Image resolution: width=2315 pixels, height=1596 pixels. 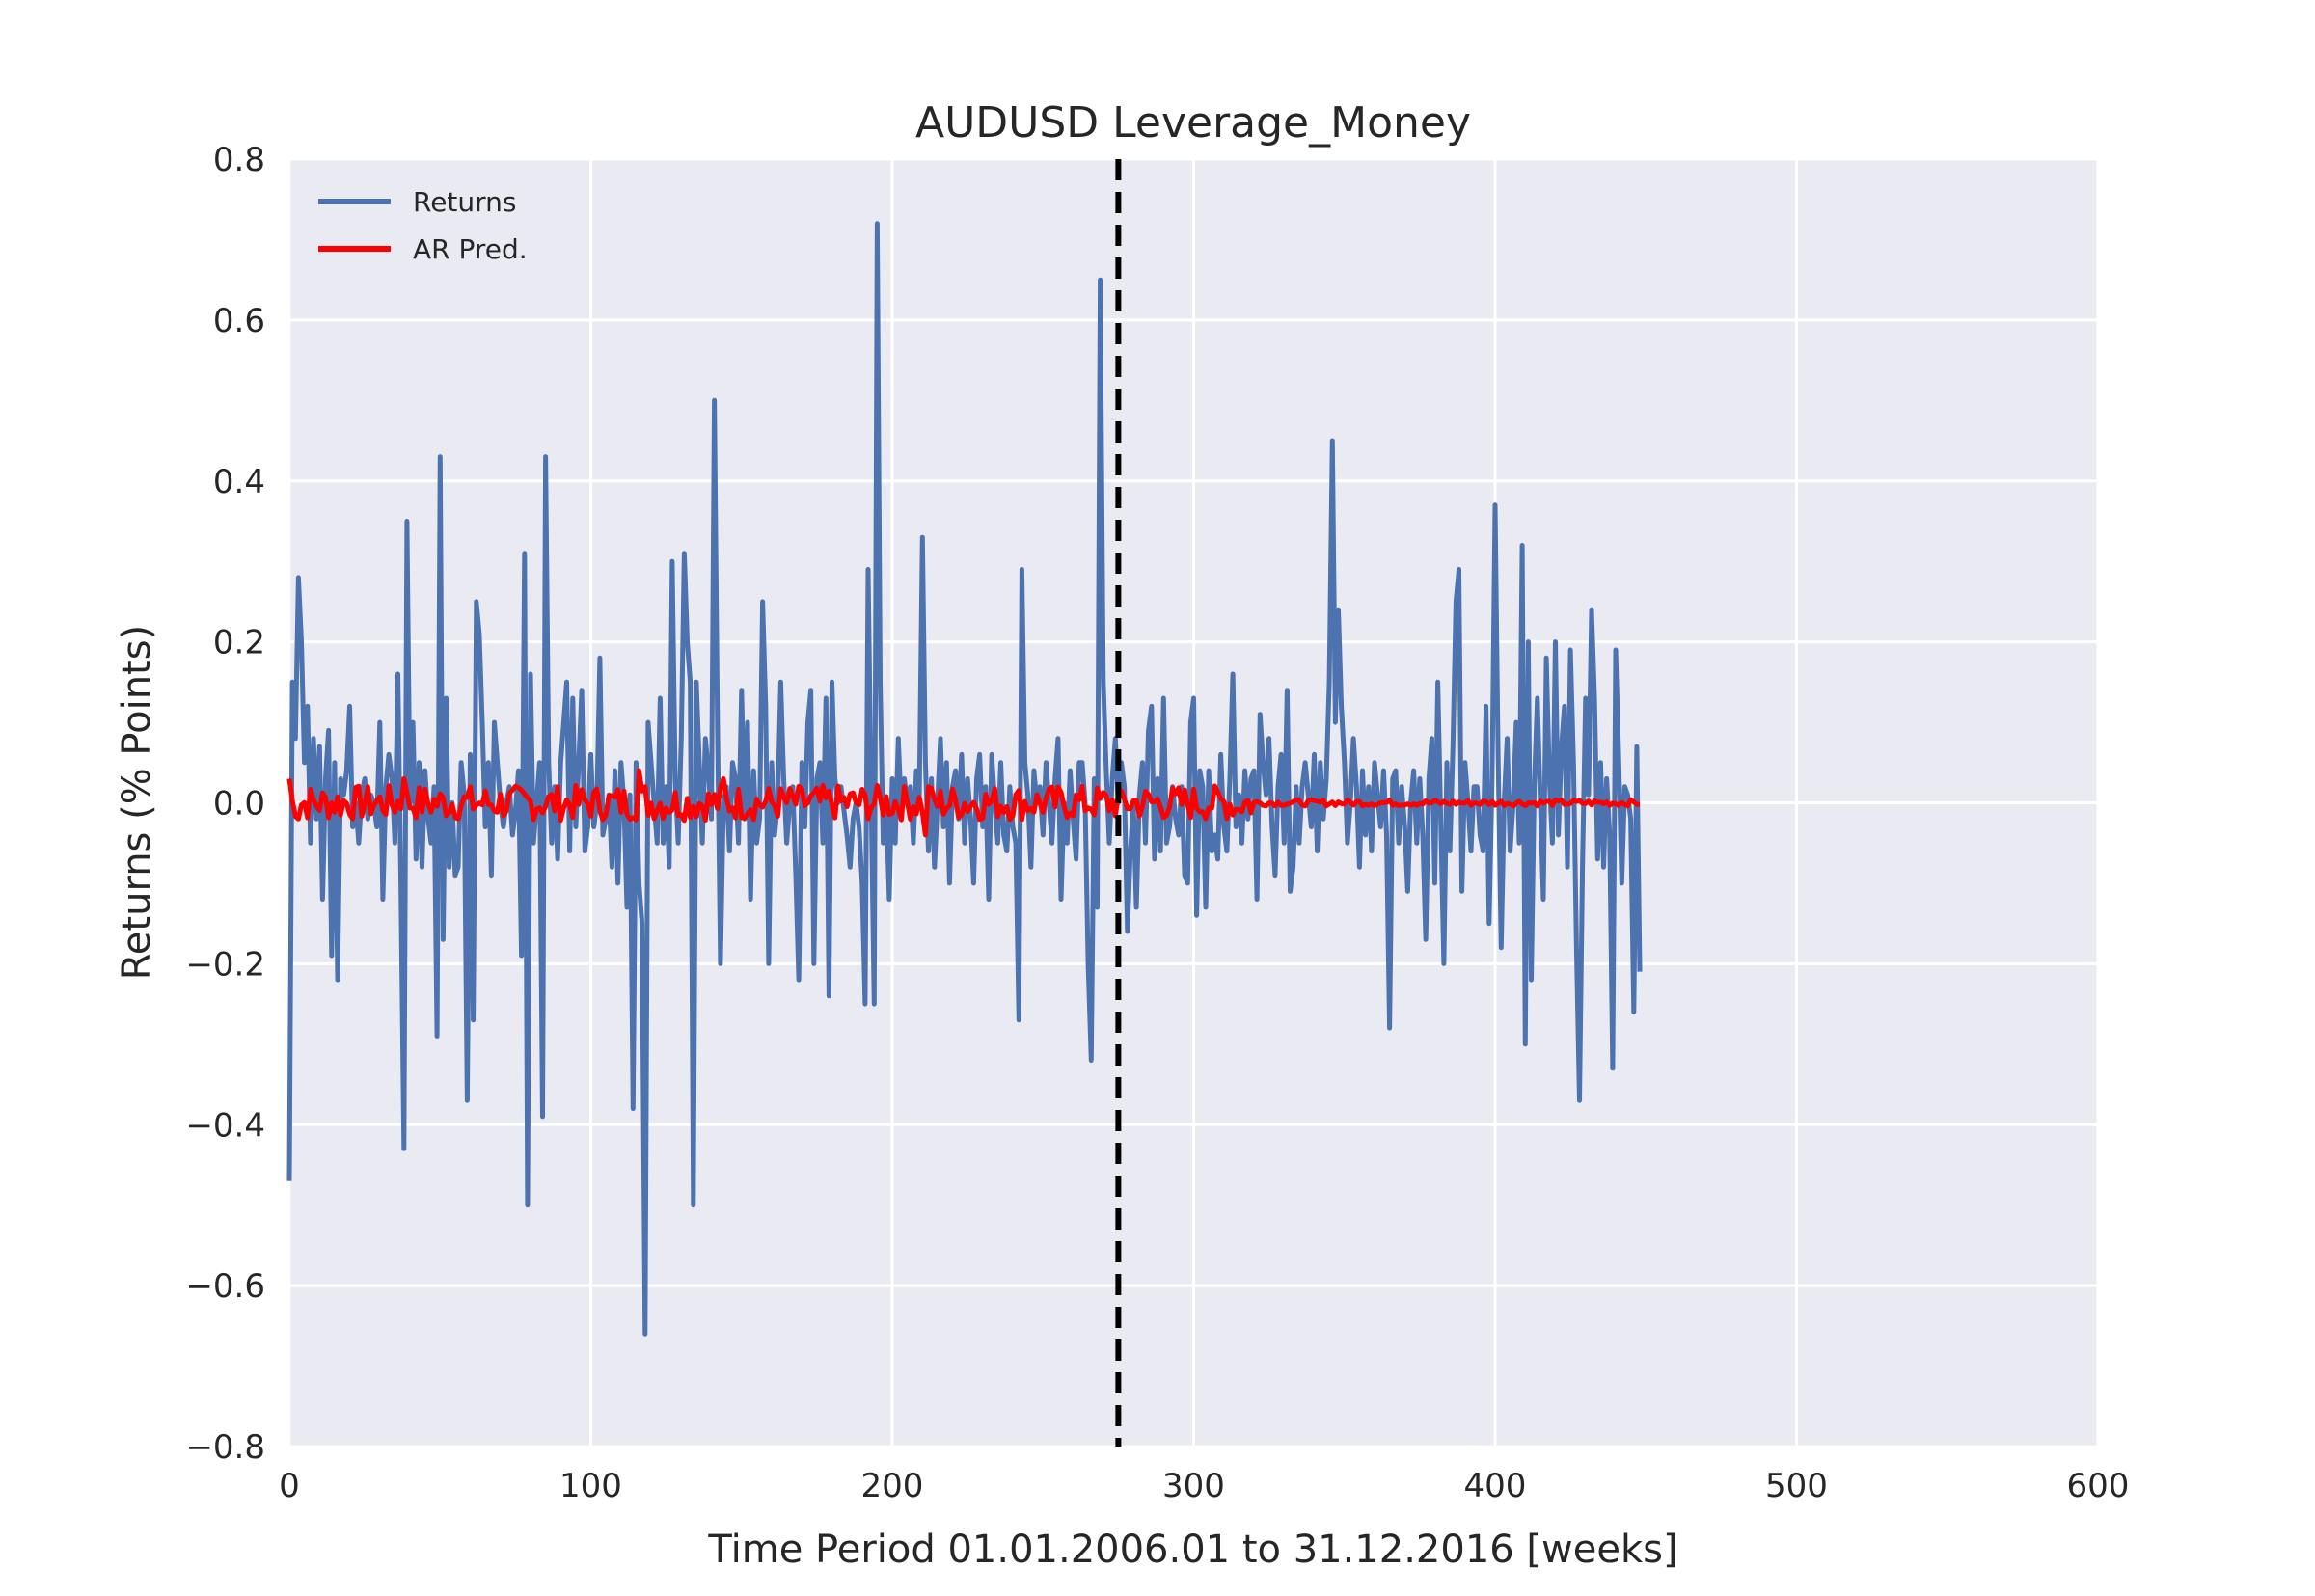 What do you see at coordinates (2099, 1486) in the screenshot?
I see `x-tick-label: 600` at bounding box center [2099, 1486].